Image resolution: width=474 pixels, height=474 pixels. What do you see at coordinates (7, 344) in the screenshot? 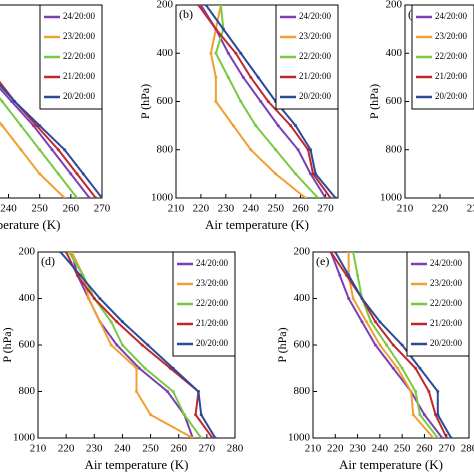
I see `y-axis-label: P (hPa)` at bounding box center [7, 344].